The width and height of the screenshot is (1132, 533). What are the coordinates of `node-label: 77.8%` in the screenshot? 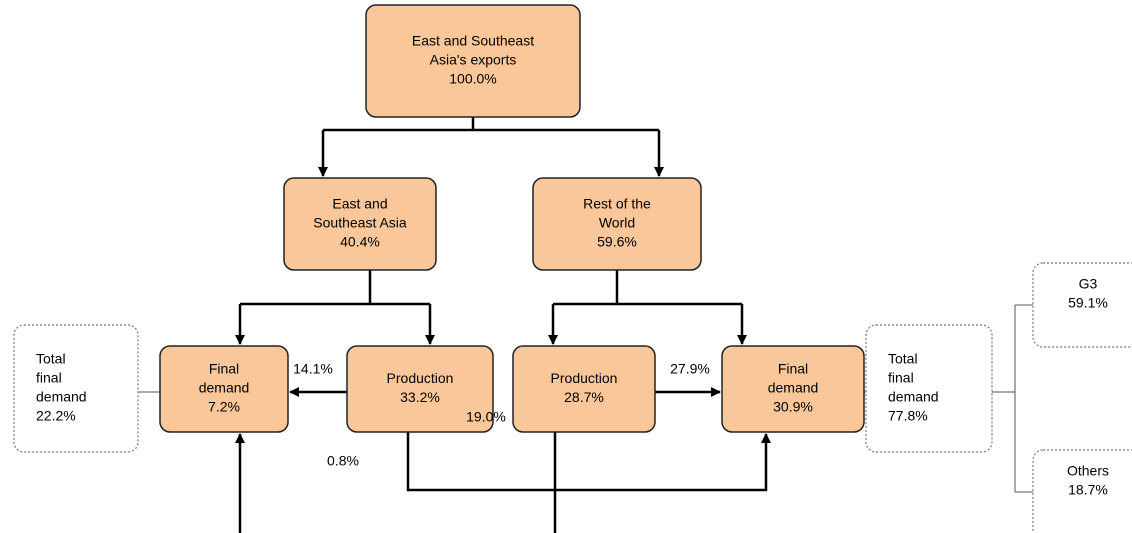 It's located at (908, 416).